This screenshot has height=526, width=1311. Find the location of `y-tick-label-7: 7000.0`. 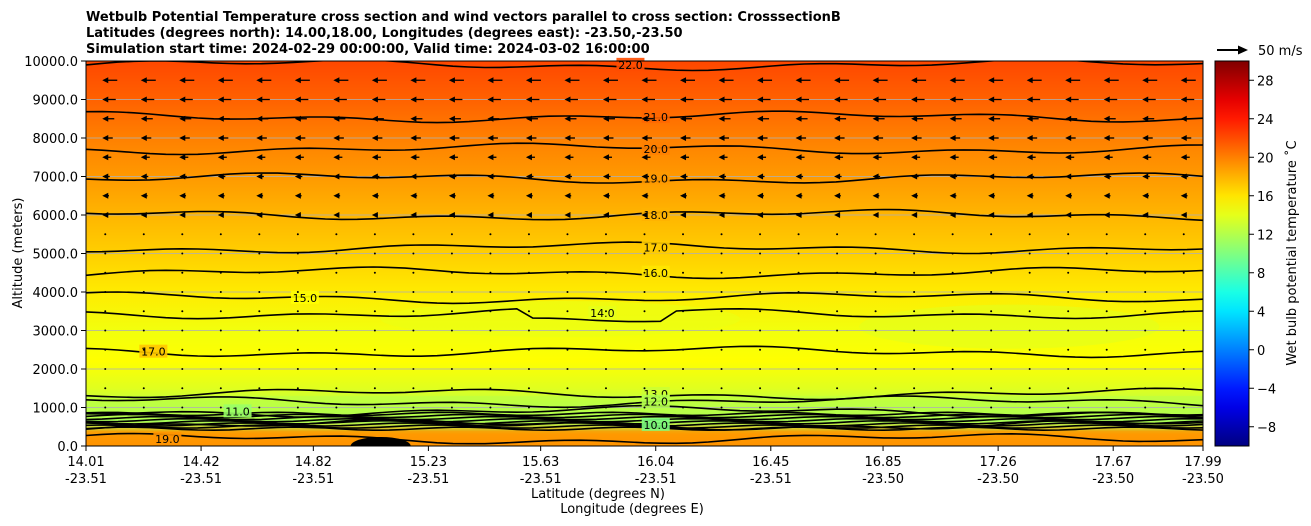

y-tick-label-7: 7000.0 is located at coordinates (56, 178).